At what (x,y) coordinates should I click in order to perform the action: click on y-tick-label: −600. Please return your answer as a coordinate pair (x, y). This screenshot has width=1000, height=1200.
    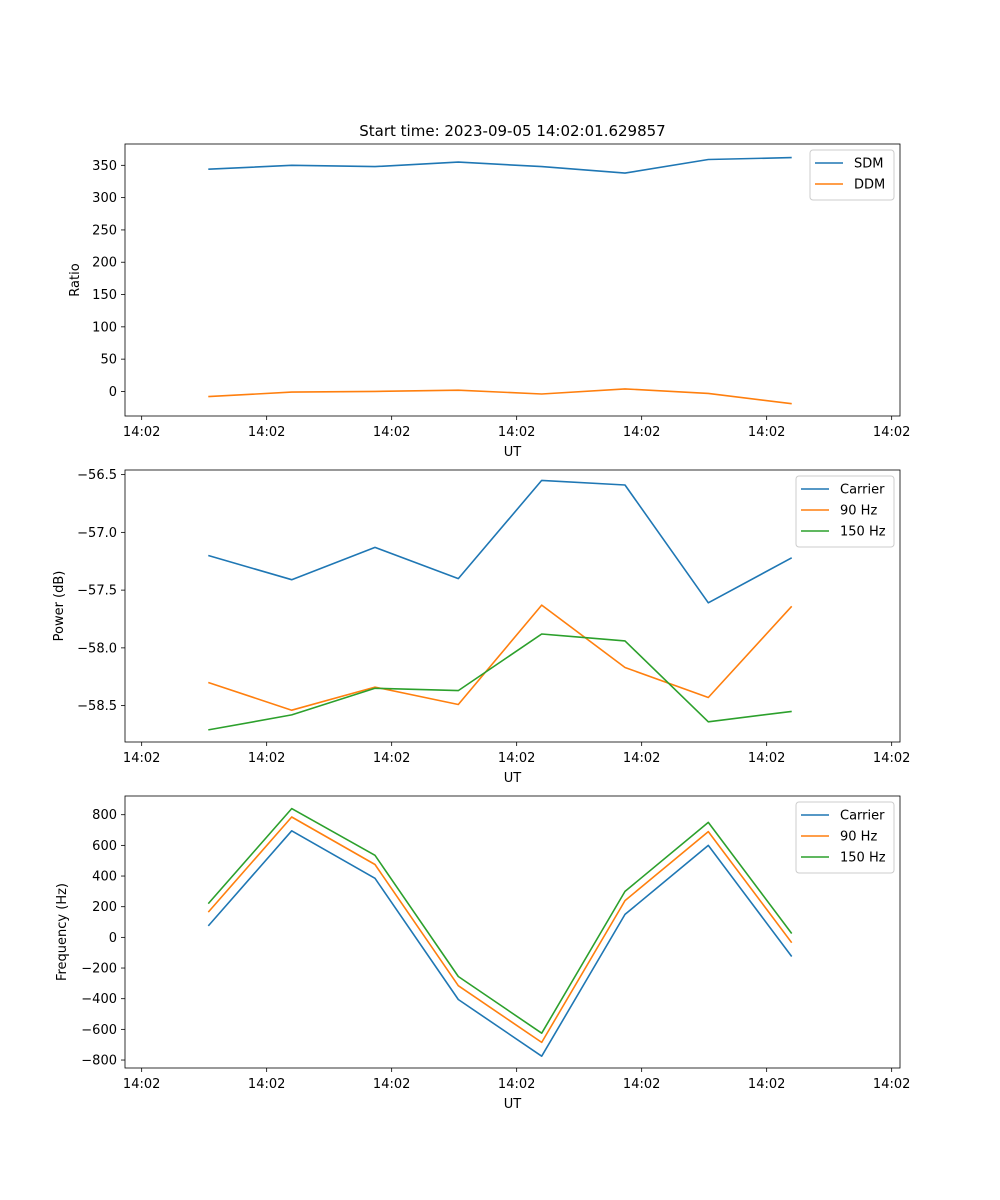
    Looking at the image, I should click on (99, 1030).